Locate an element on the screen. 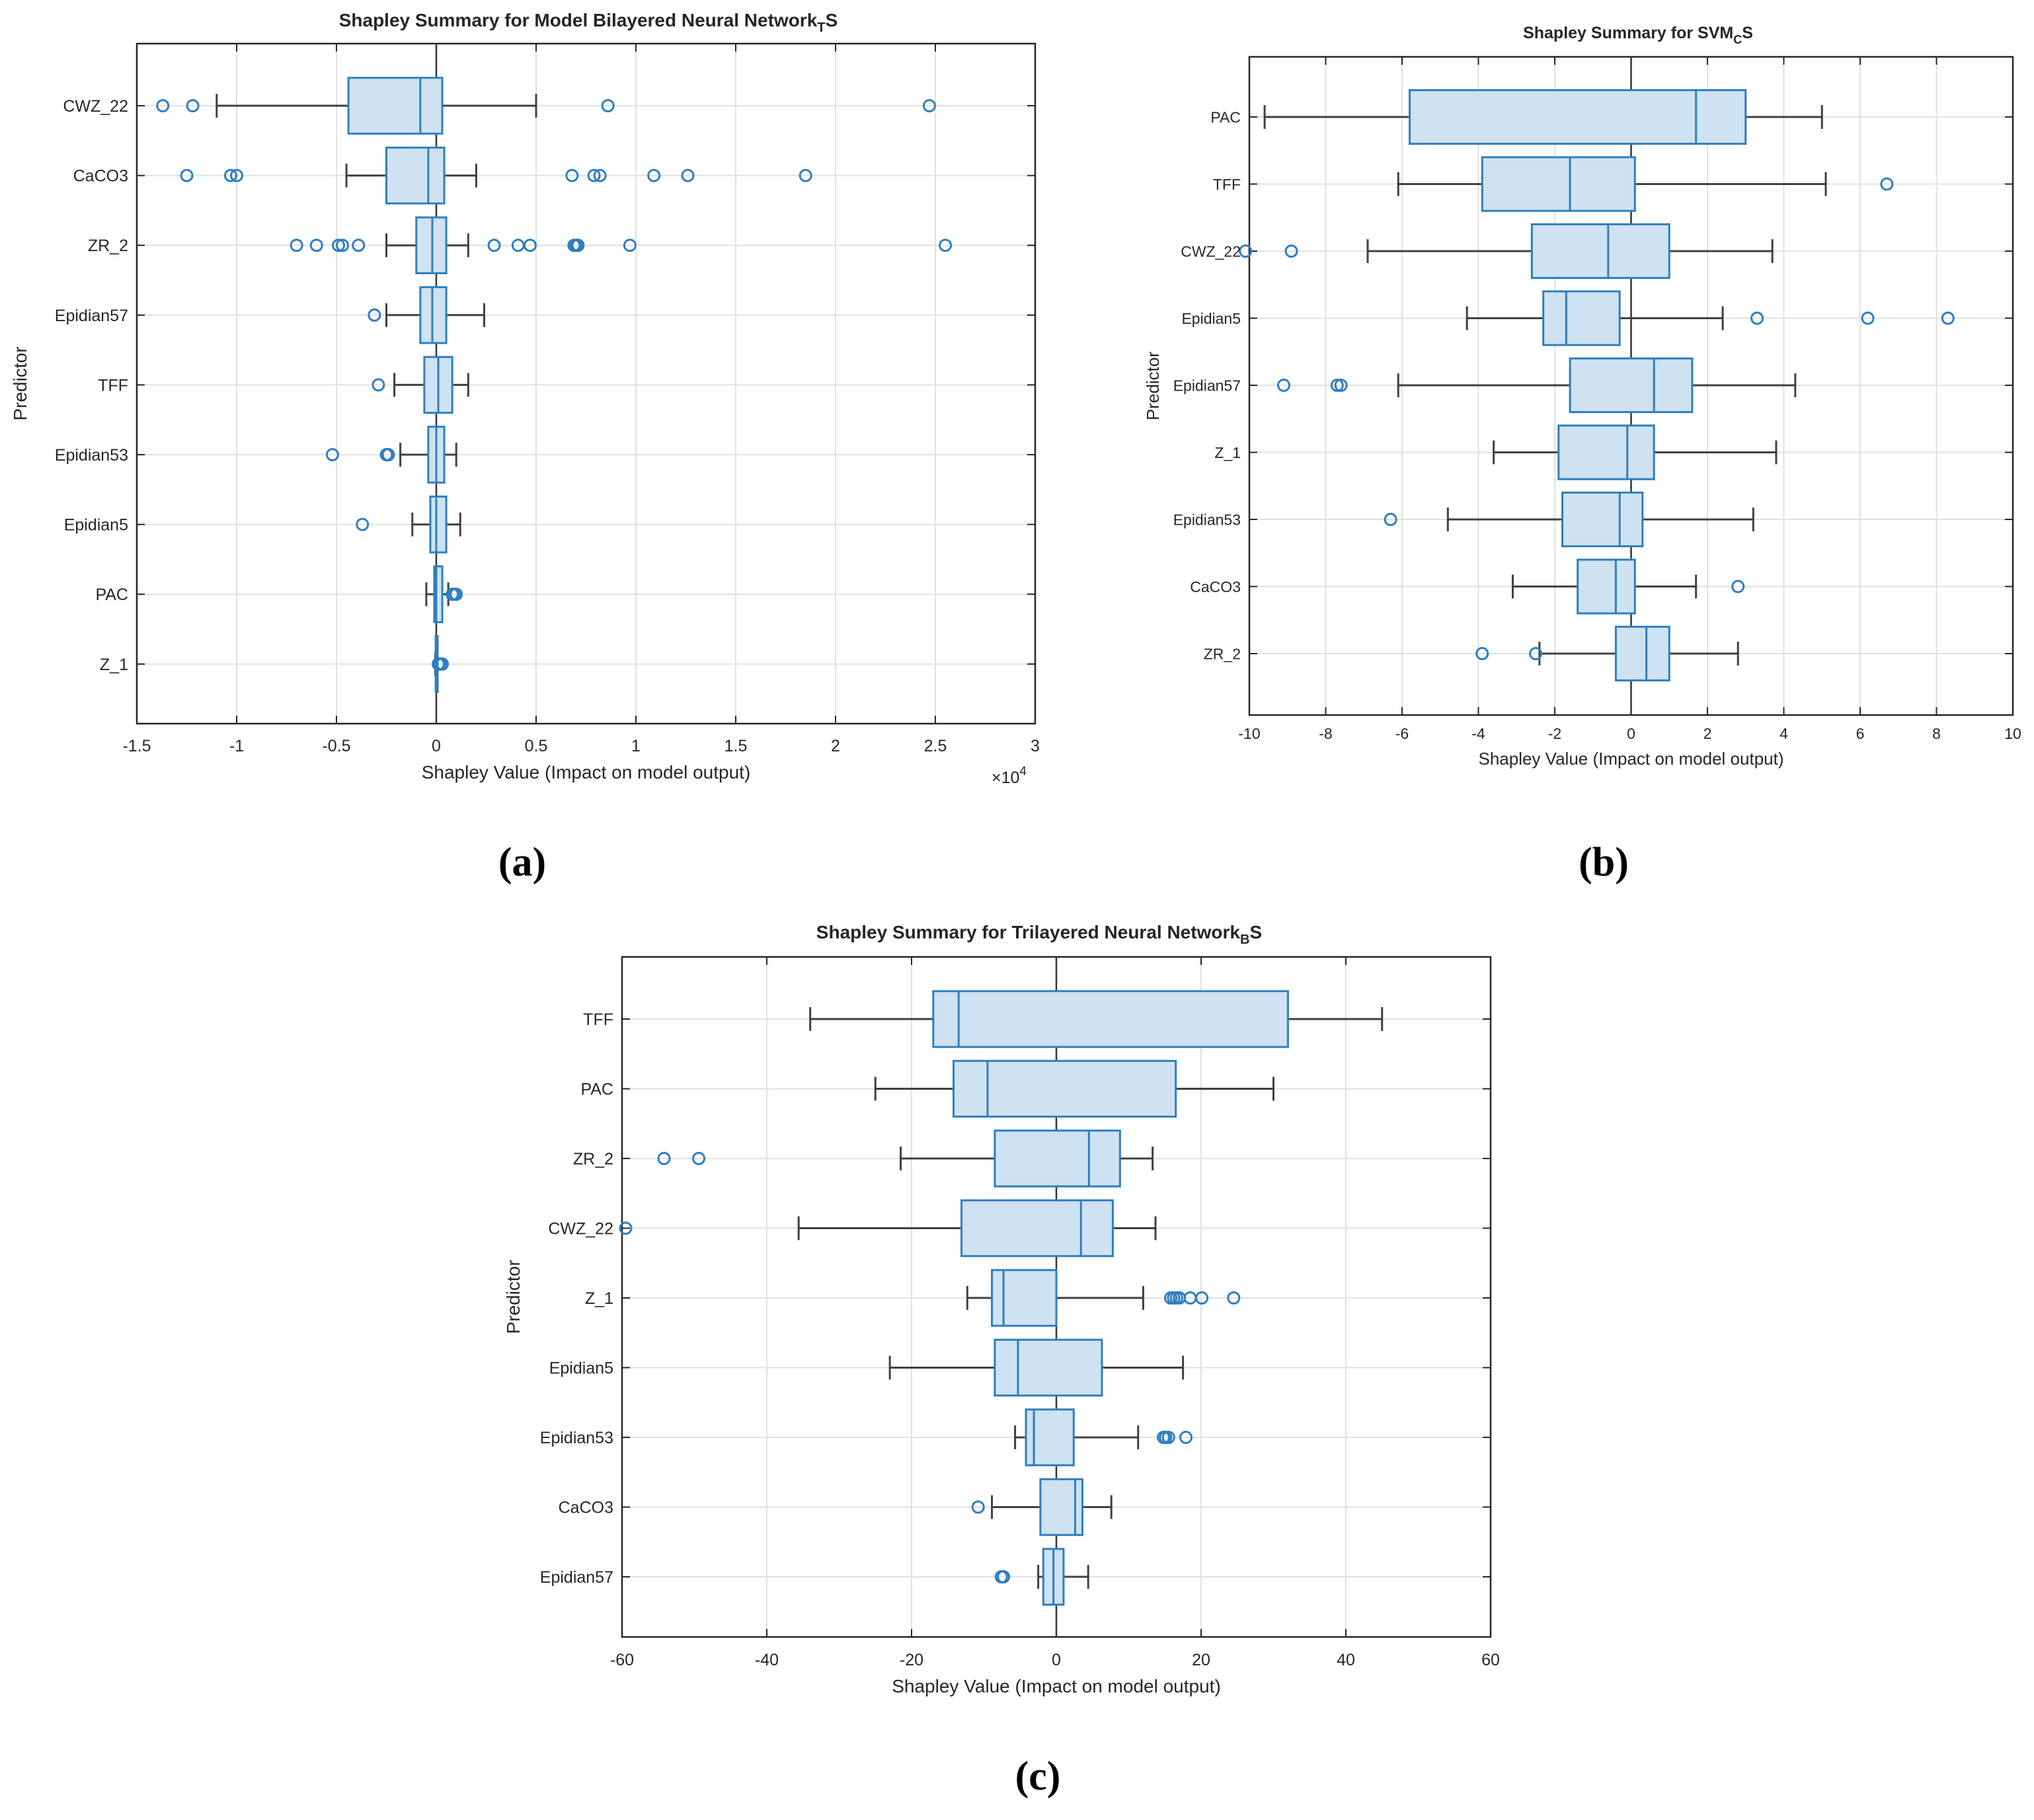 The width and height of the screenshot is (2034, 1820). x-tick-label: 4 is located at coordinates (1784, 733).